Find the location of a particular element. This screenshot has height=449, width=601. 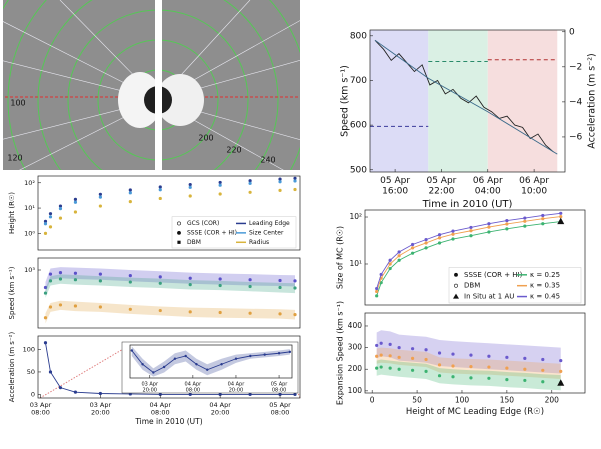

uncertainty-band is located at coordinates (210, 361).